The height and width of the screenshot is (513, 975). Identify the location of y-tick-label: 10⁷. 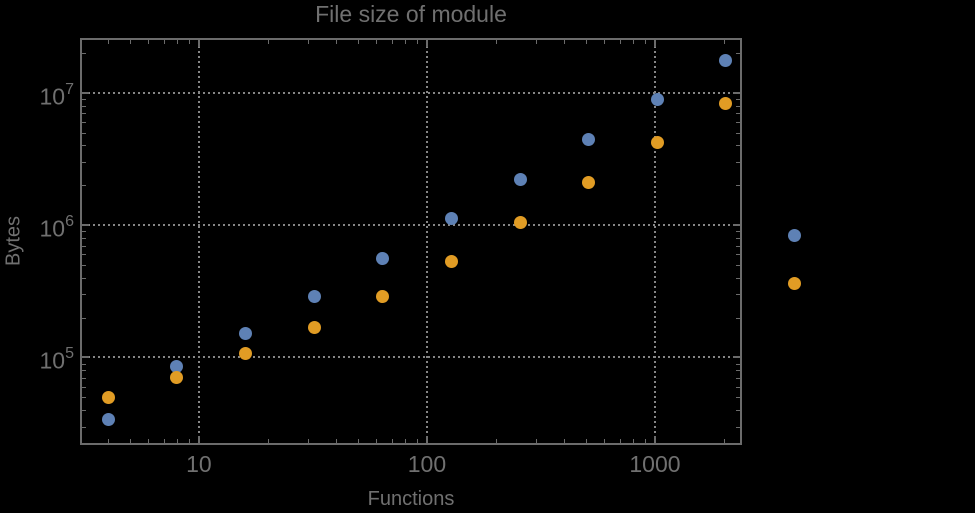
(57, 95).